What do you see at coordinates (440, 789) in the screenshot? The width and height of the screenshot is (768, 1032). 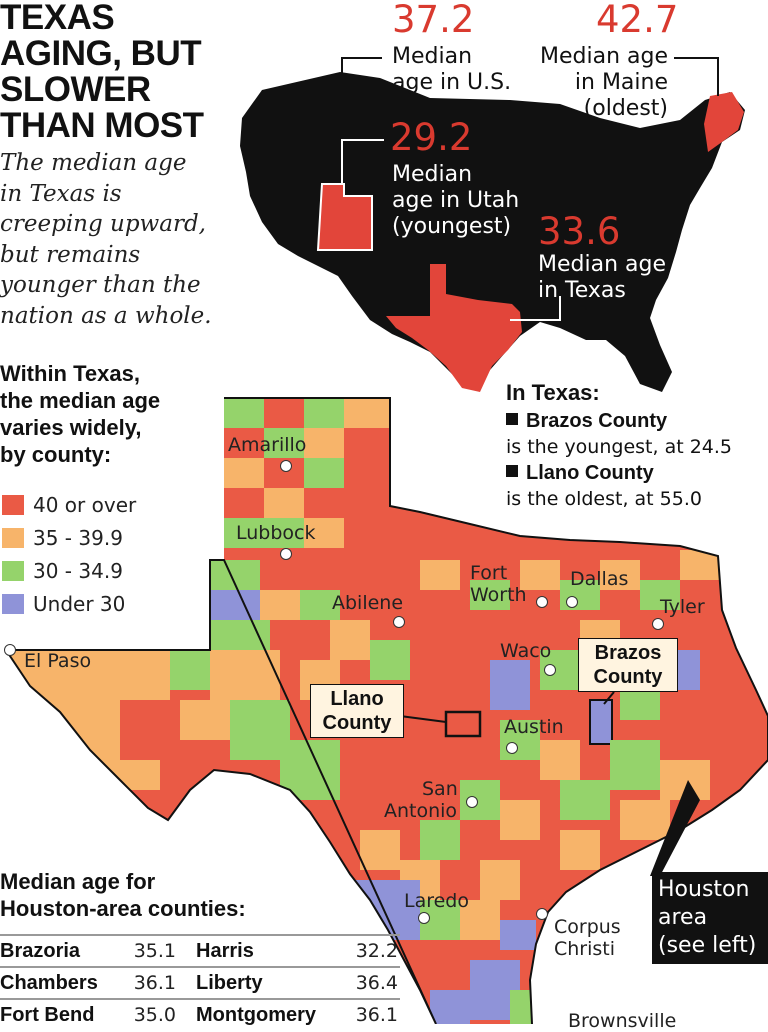 I see `city-san-antonio-line: San` at bounding box center [440, 789].